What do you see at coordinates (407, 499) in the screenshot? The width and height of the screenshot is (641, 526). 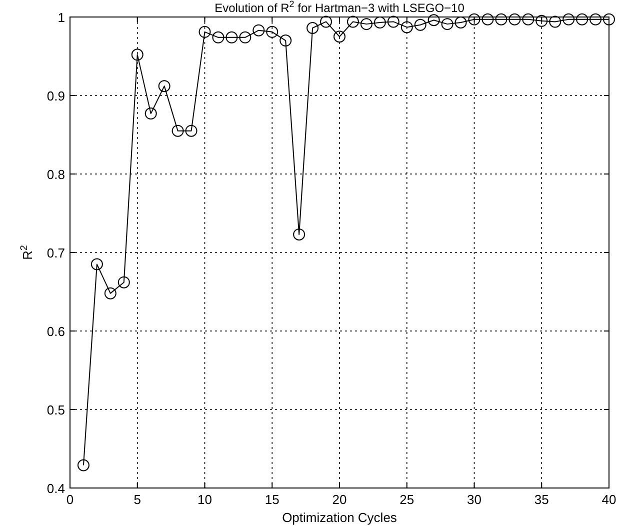 I see `x-tick-label: 25` at bounding box center [407, 499].